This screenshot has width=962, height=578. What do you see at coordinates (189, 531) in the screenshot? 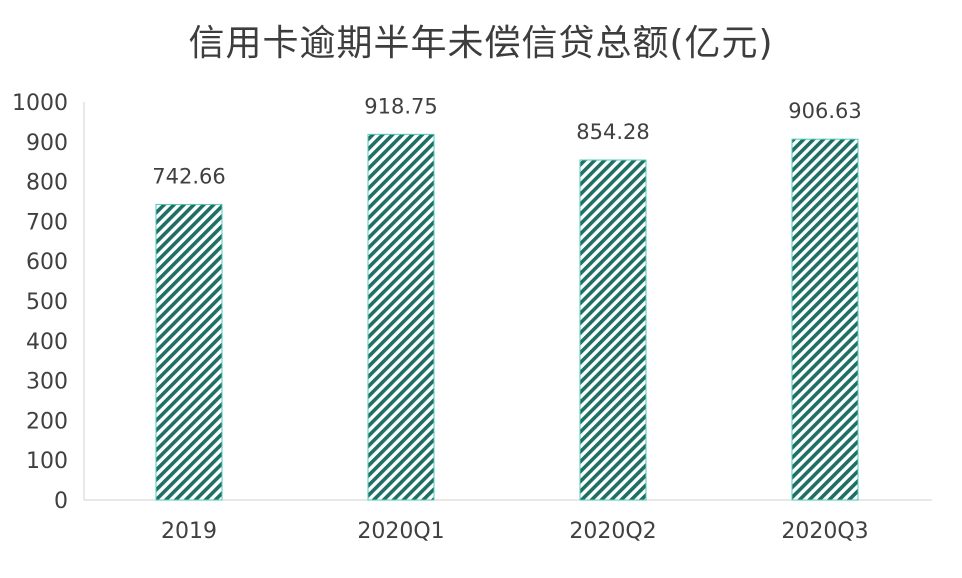
I see `x-tick-label: 2019` at bounding box center [189, 531].